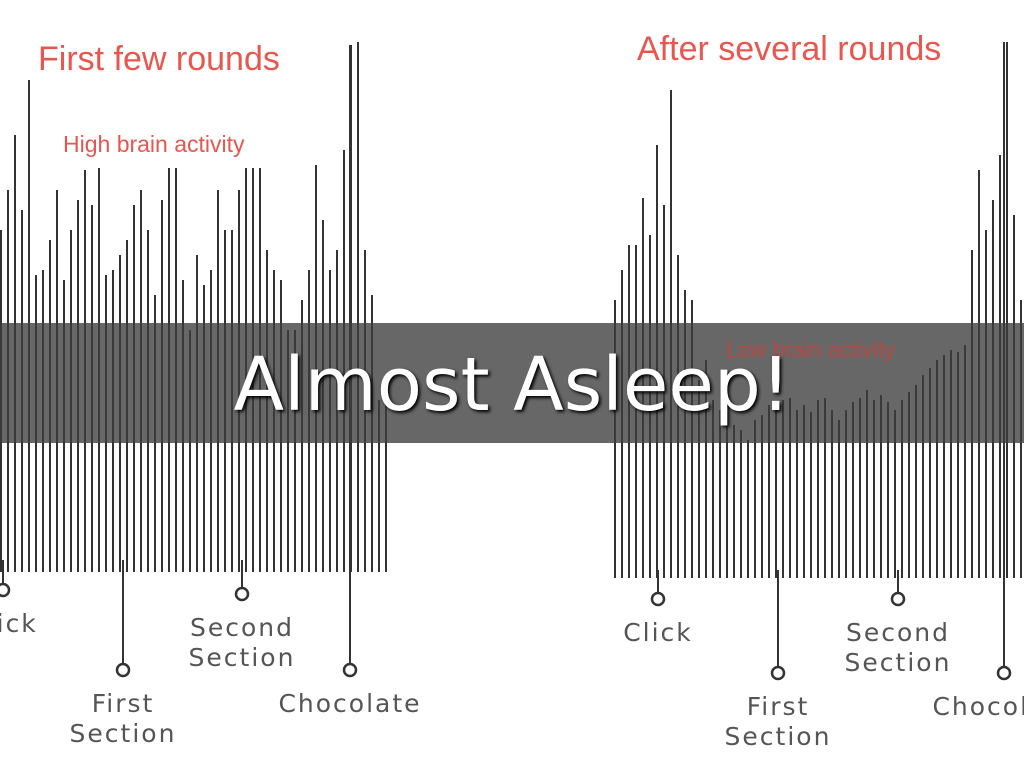 Image resolution: width=1024 pixels, height=768 pixels. Describe the element at coordinates (810, 349) in the screenshot. I see `right-annotation: Low brain activity` at that location.